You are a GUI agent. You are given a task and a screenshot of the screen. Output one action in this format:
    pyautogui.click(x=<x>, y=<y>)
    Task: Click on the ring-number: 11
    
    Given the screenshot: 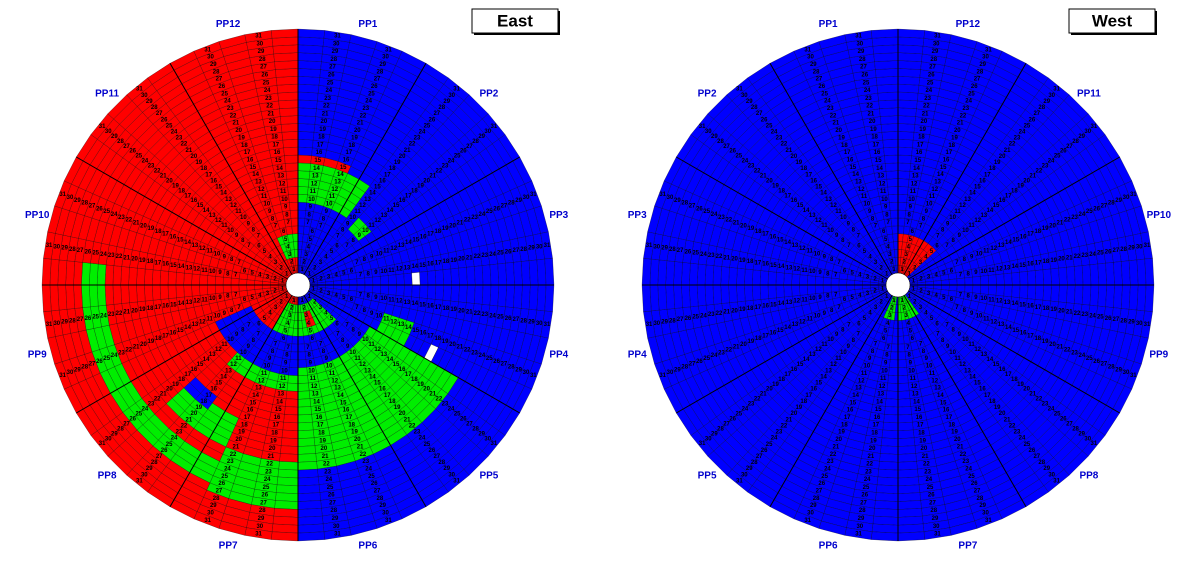 What is the action you would take?
    pyautogui.click(x=932, y=197)
    